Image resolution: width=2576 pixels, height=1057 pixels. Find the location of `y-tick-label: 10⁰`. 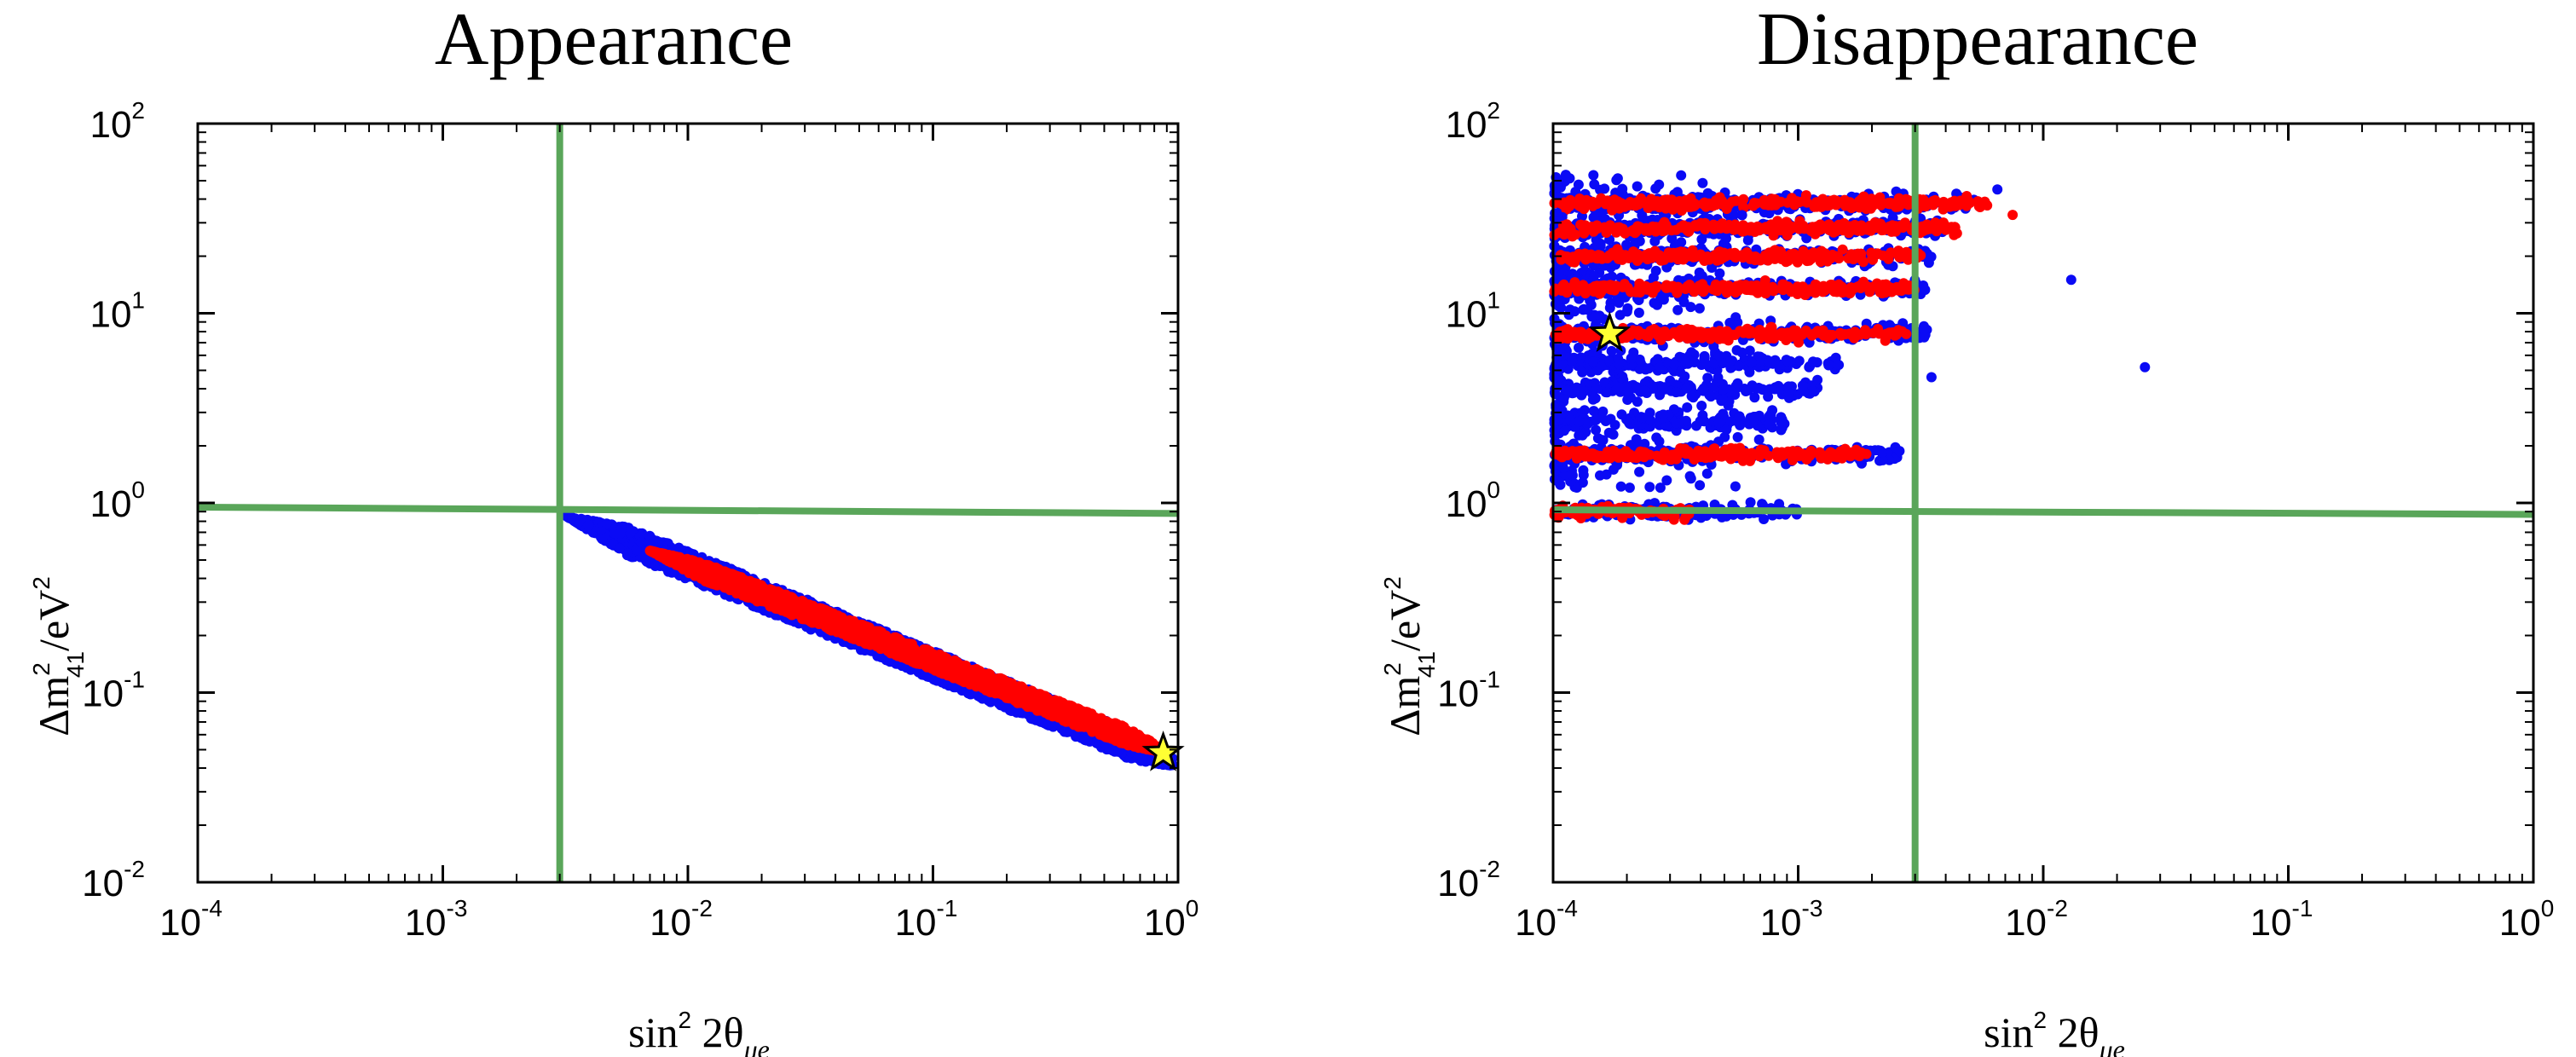

y-tick-label: 10⁰ is located at coordinates (117, 501).